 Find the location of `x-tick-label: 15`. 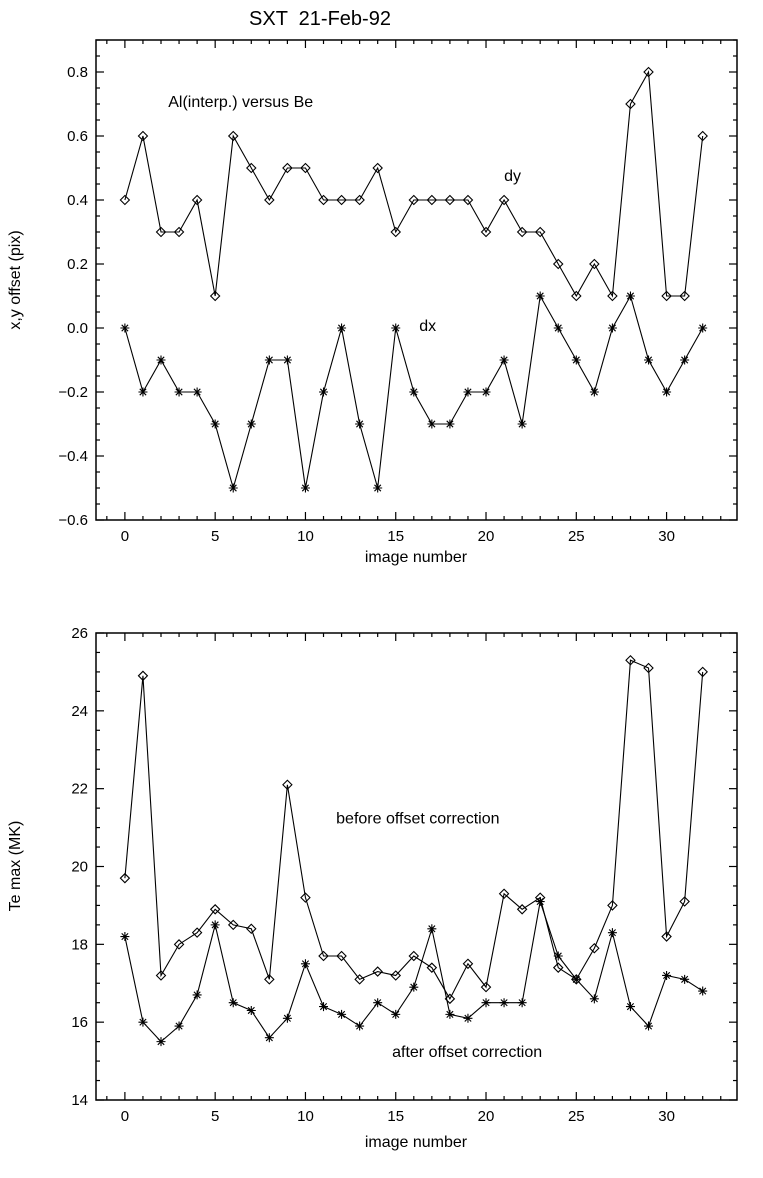

x-tick-label: 15 is located at coordinates (395, 1116).